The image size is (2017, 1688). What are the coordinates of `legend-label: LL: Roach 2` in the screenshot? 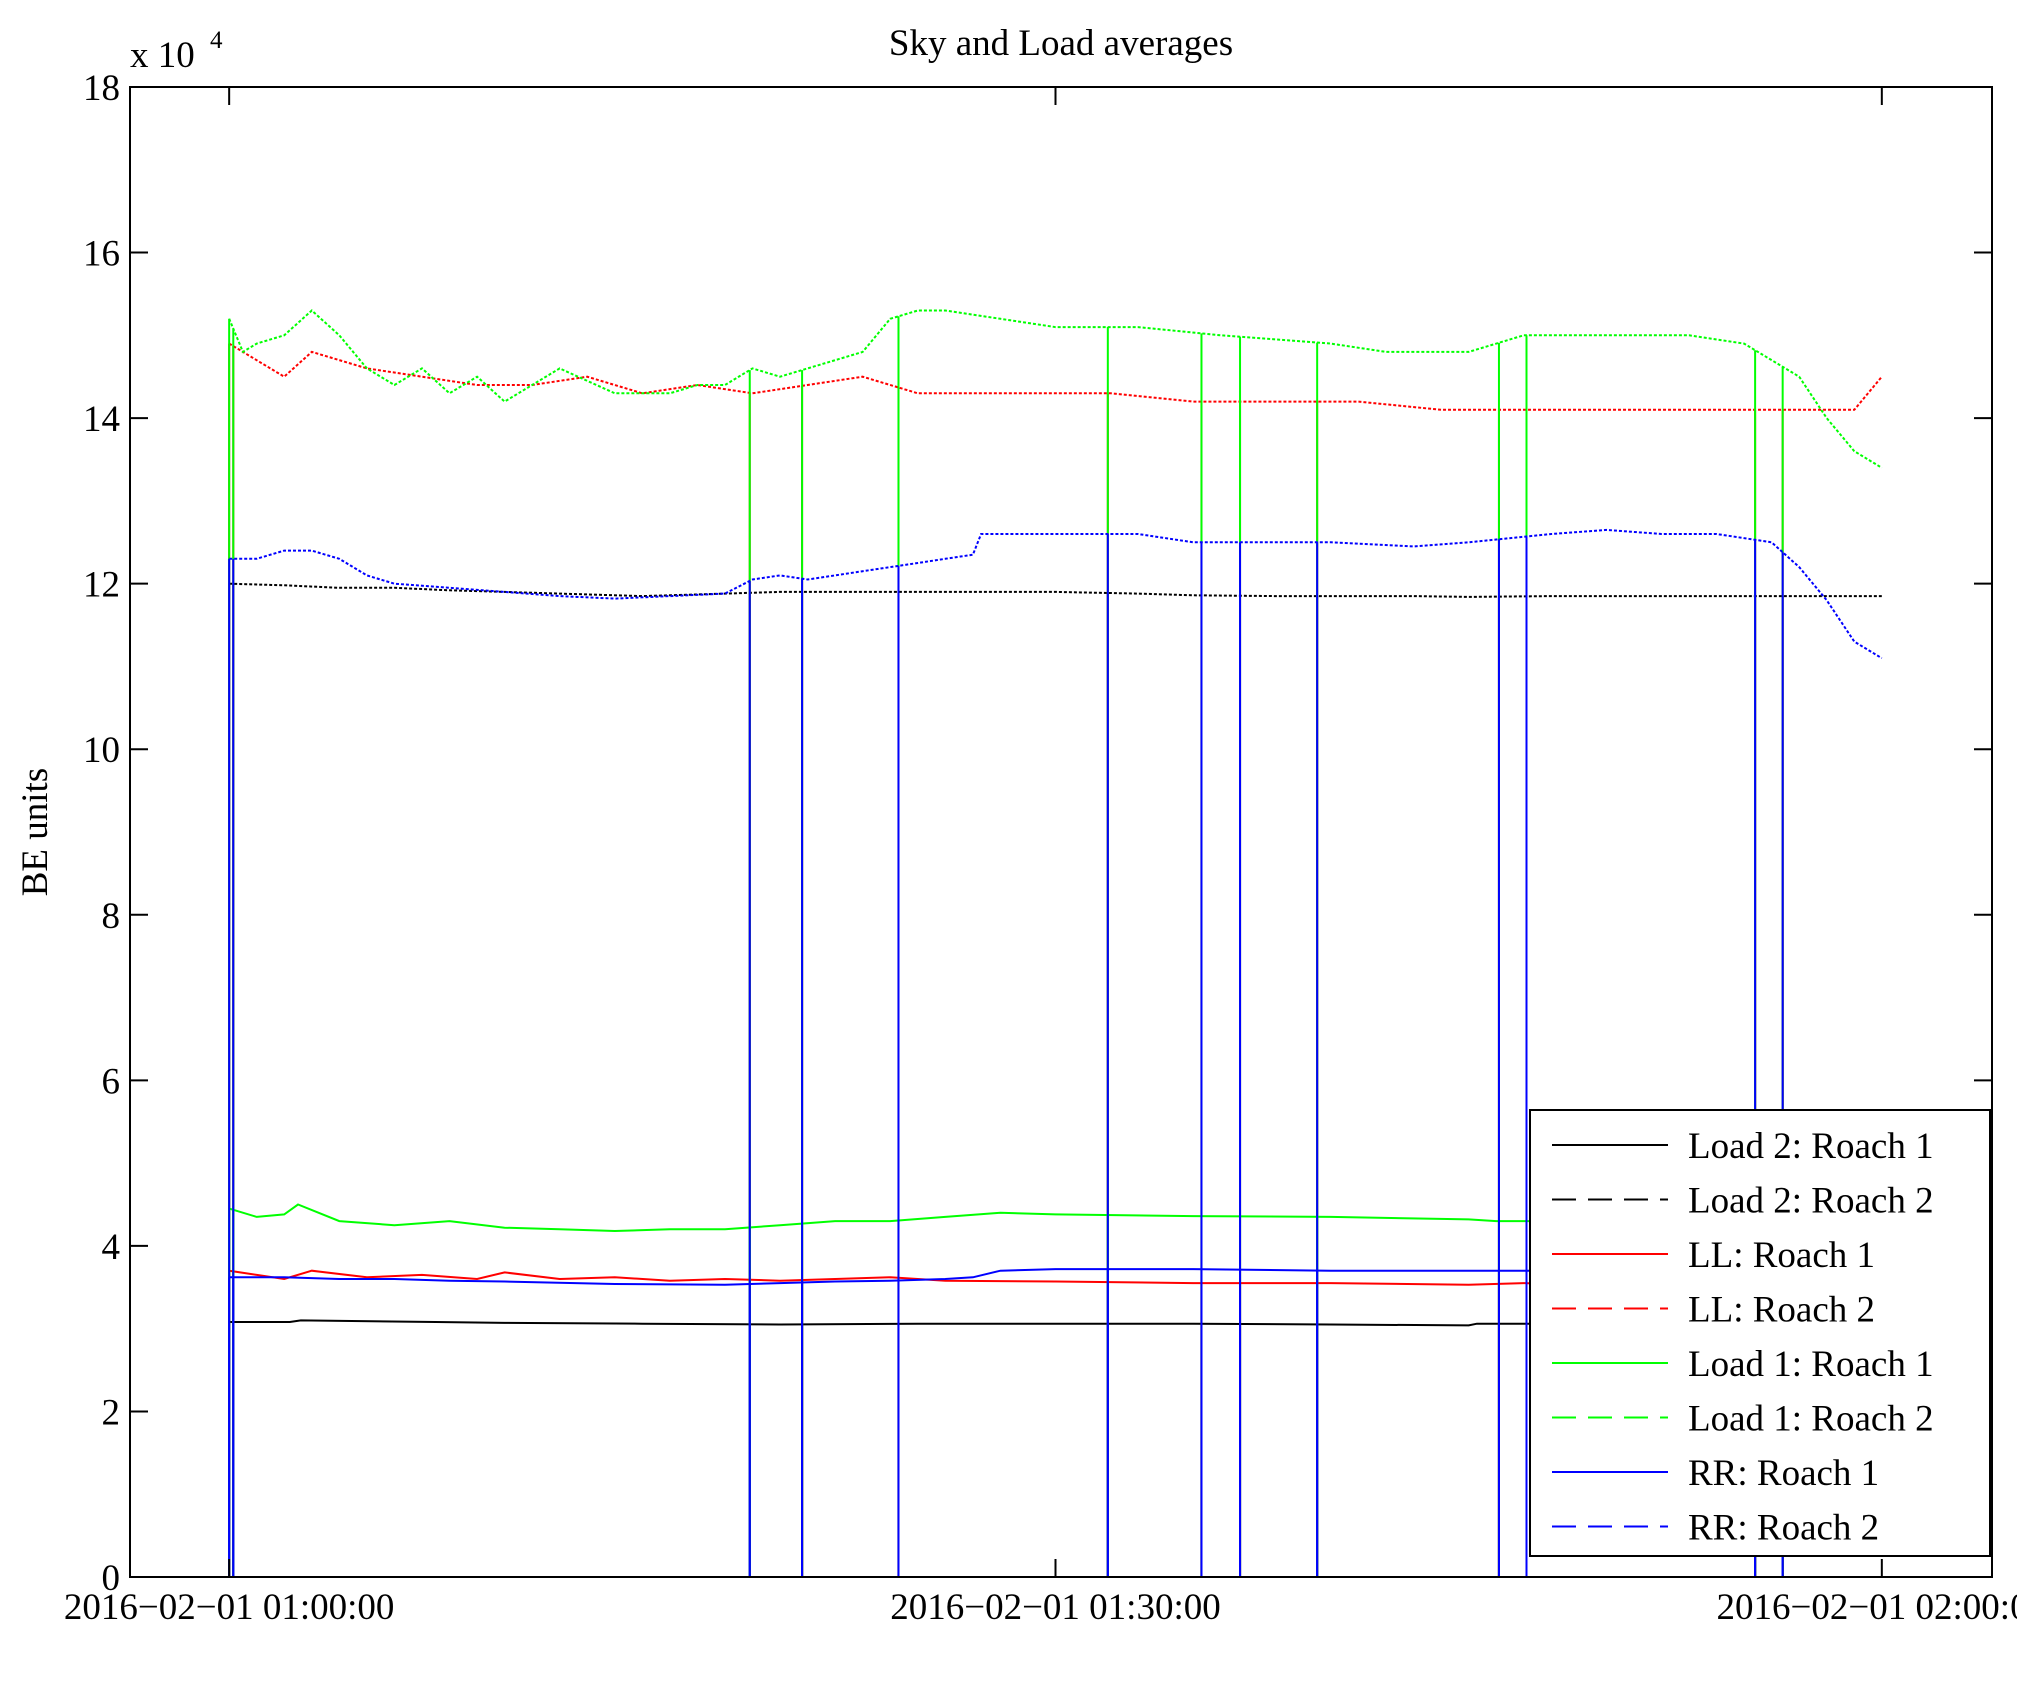 It's located at (1781, 1310).